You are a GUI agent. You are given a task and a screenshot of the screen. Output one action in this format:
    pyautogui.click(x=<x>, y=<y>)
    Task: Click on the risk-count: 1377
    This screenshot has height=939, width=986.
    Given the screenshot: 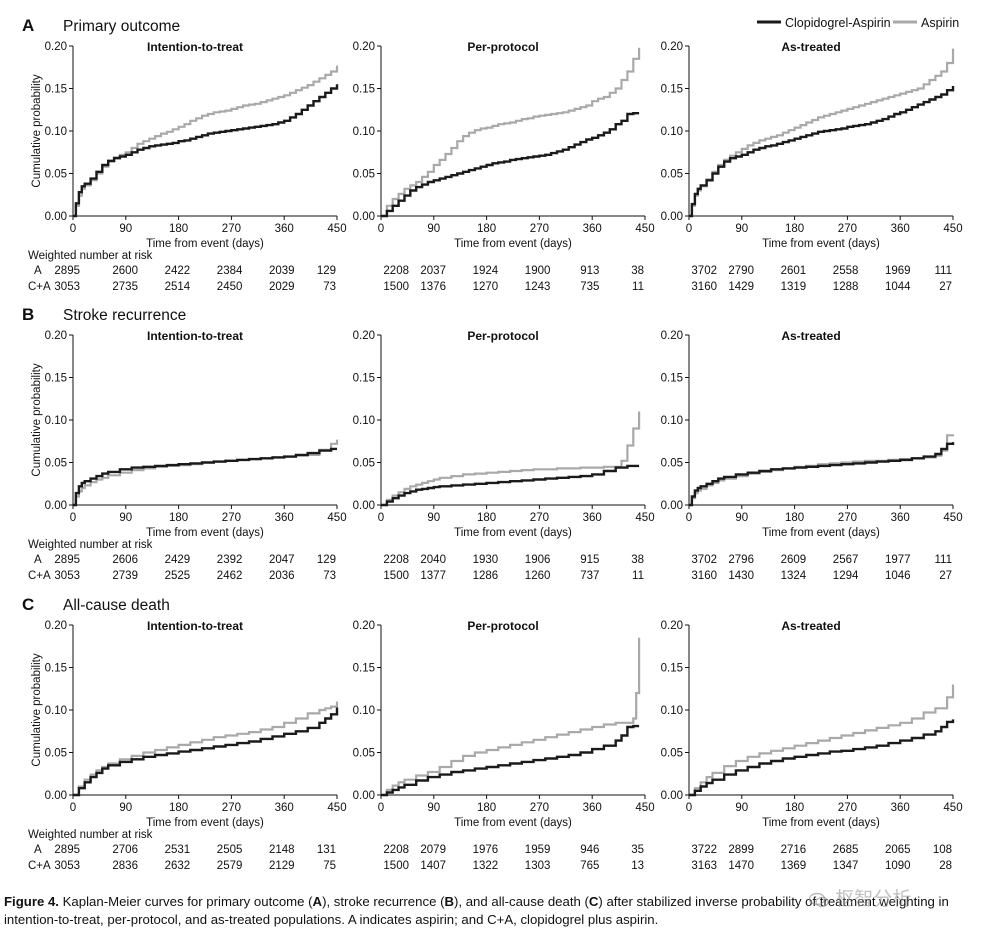 What is the action you would take?
    pyautogui.click(x=433, y=576)
    